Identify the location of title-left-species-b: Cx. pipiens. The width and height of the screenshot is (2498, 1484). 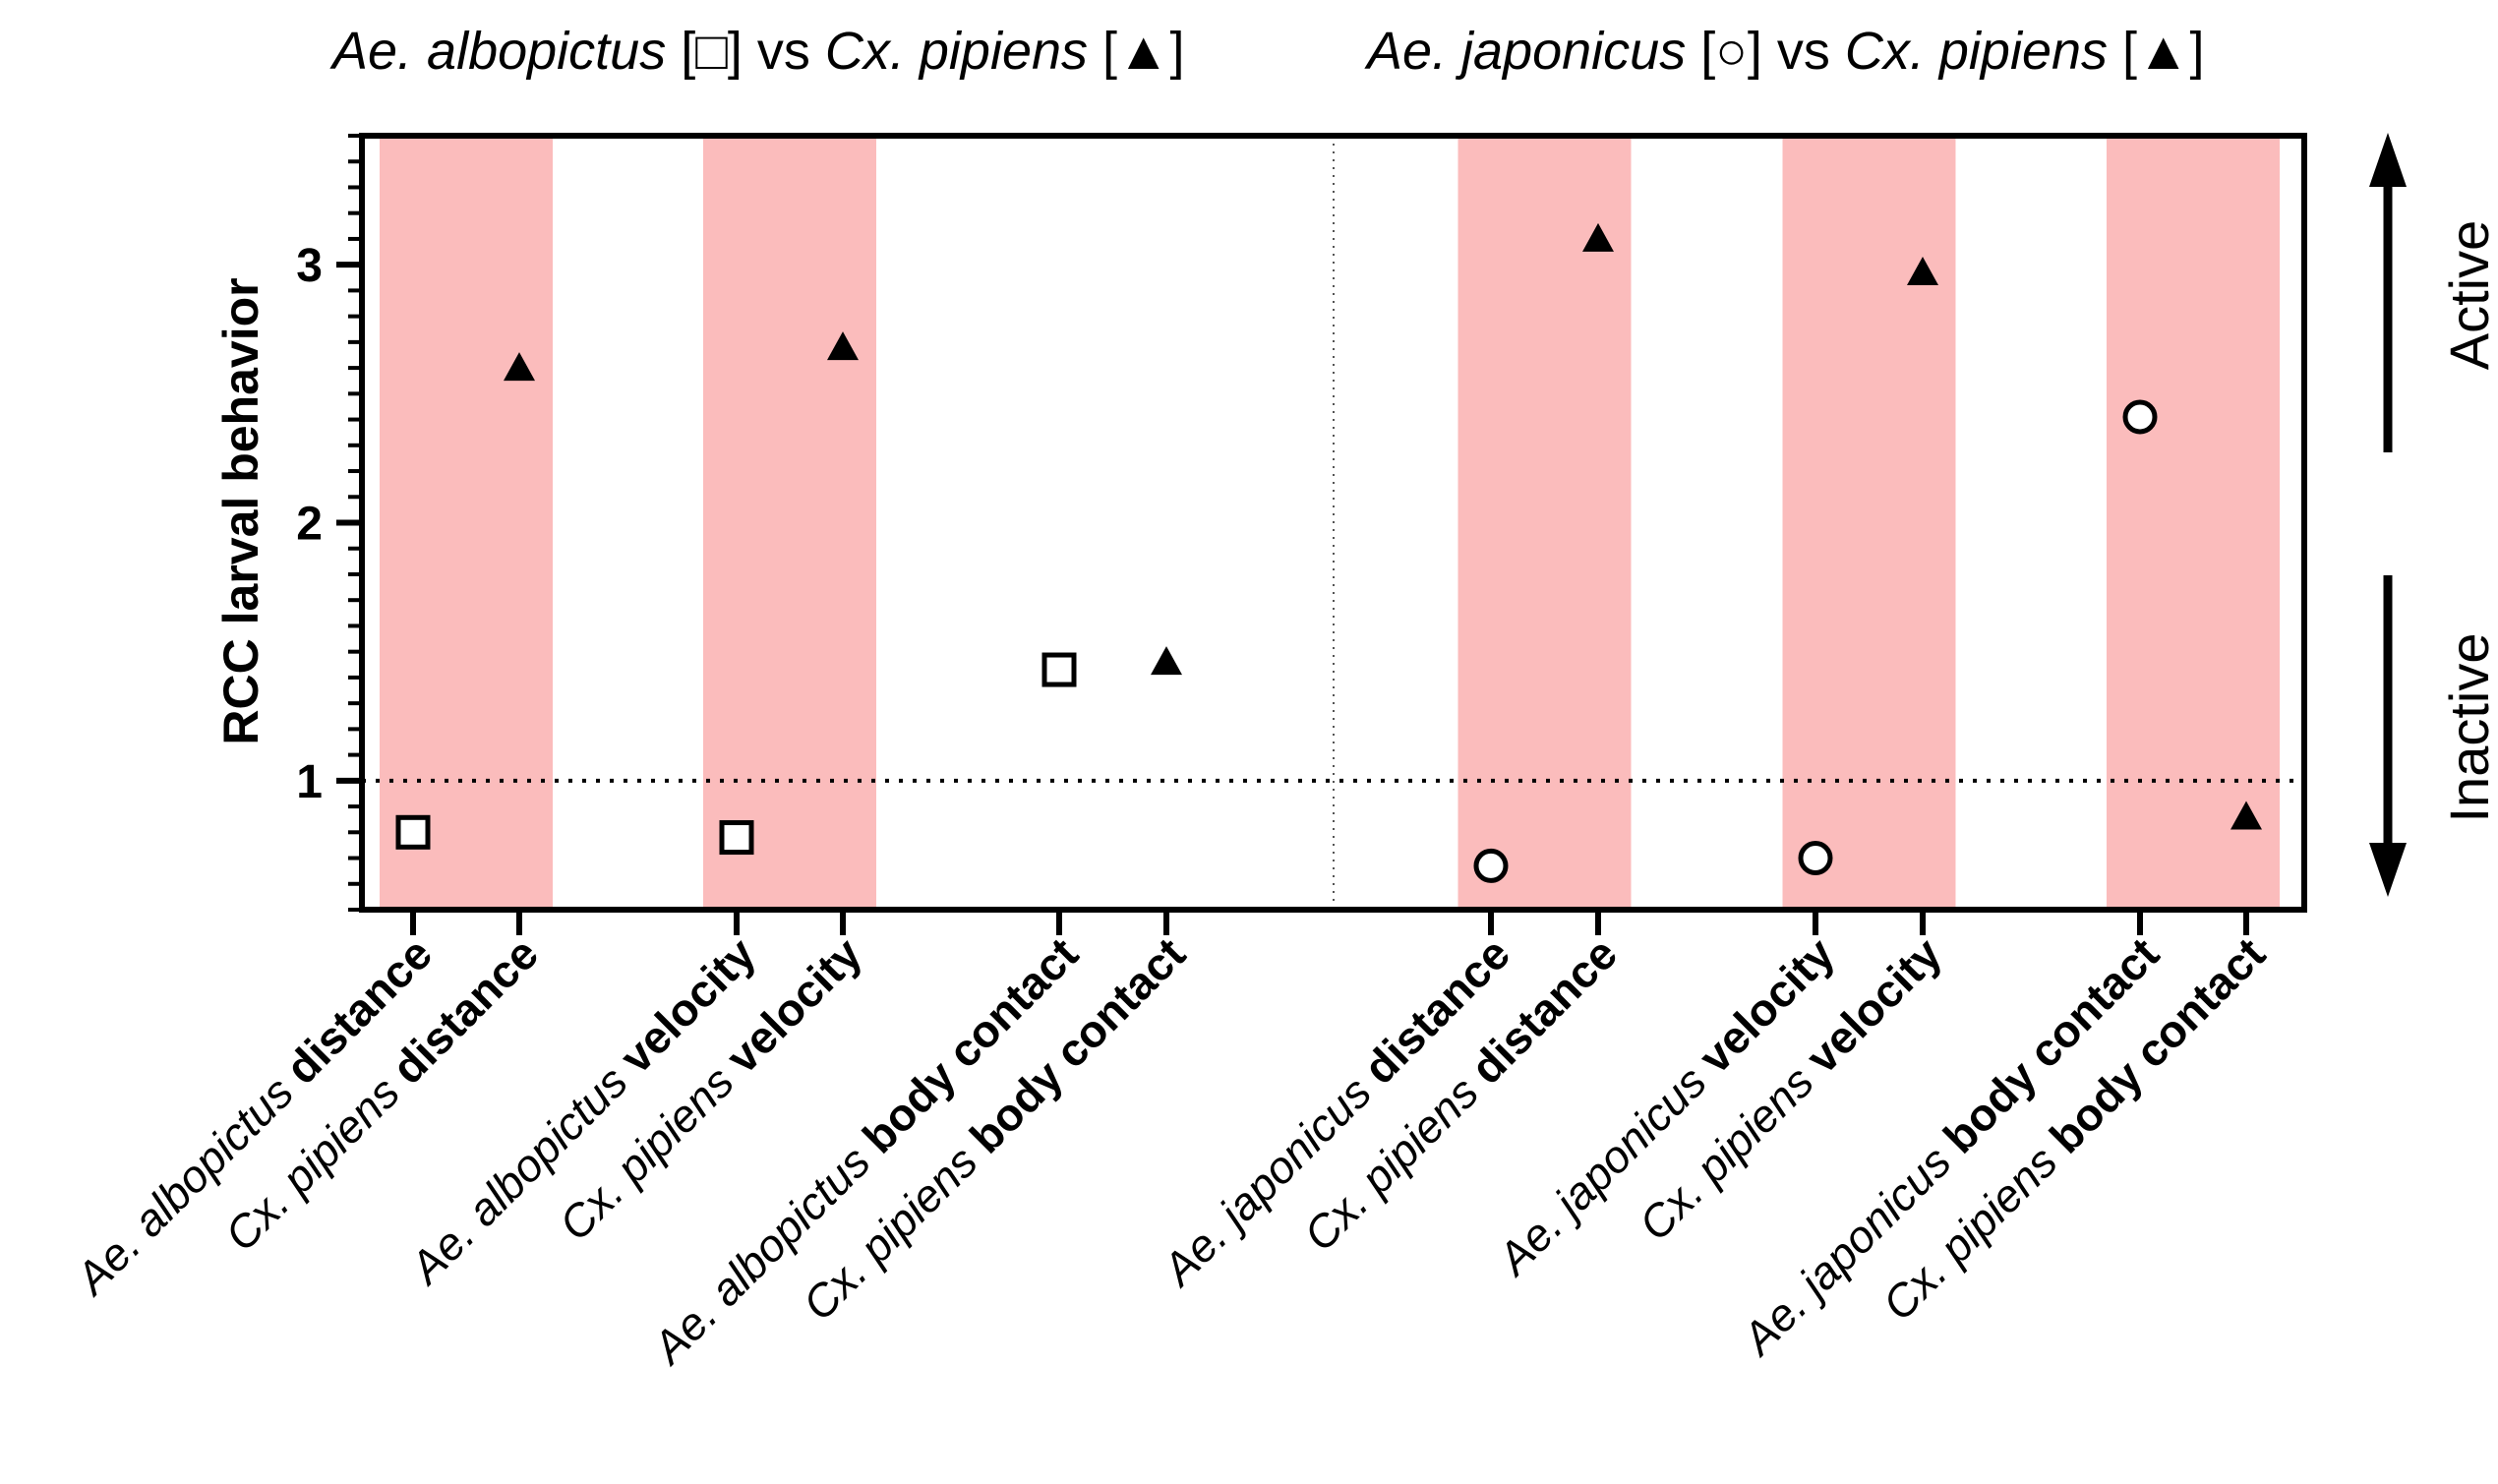
(957, 52).